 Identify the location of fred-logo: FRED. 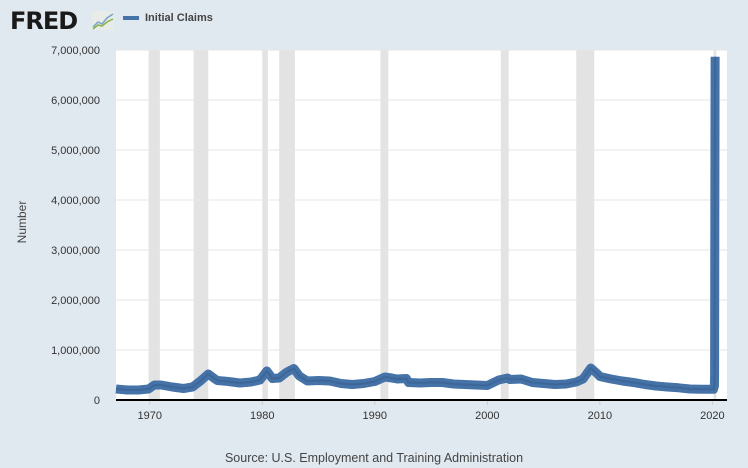
(44, 21).